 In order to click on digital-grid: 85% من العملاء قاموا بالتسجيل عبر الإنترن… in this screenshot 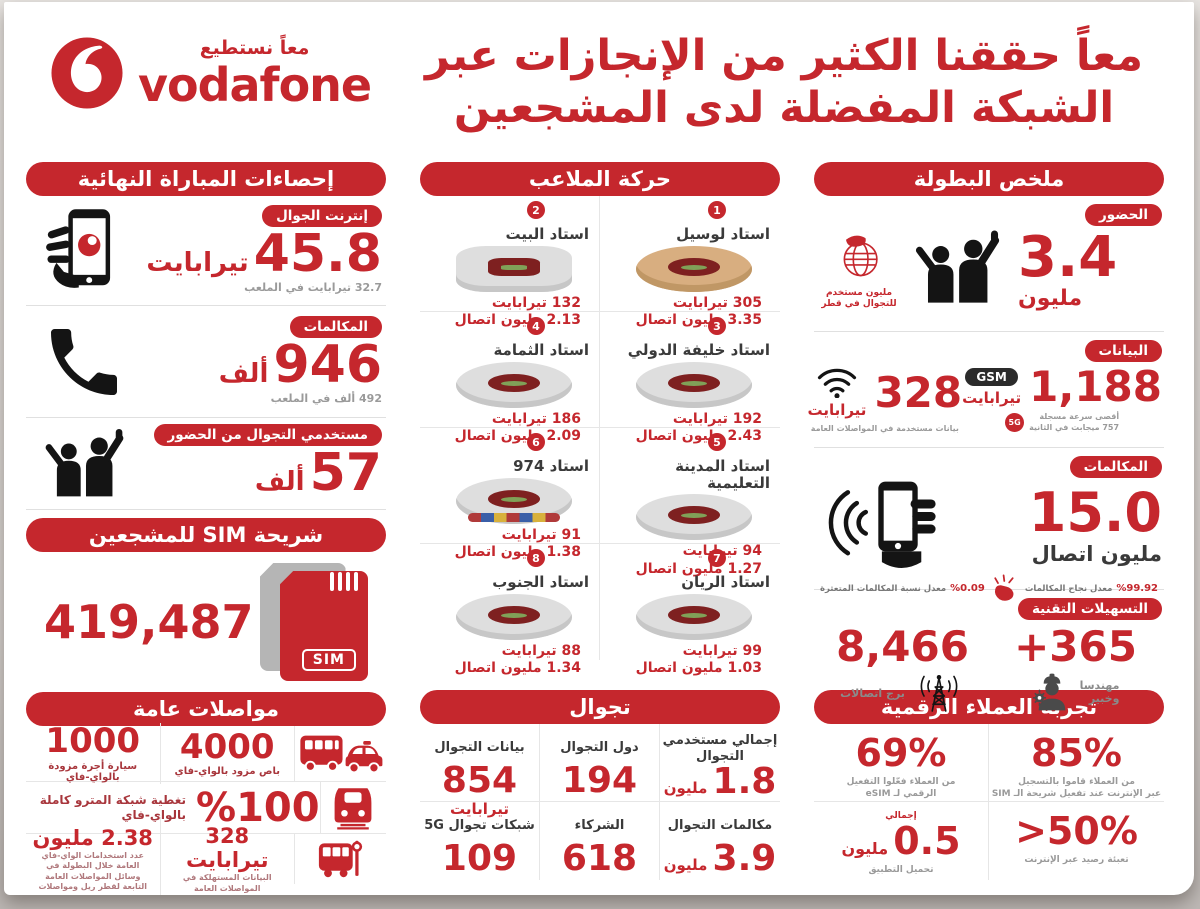, I will do `click(989, 802)`.